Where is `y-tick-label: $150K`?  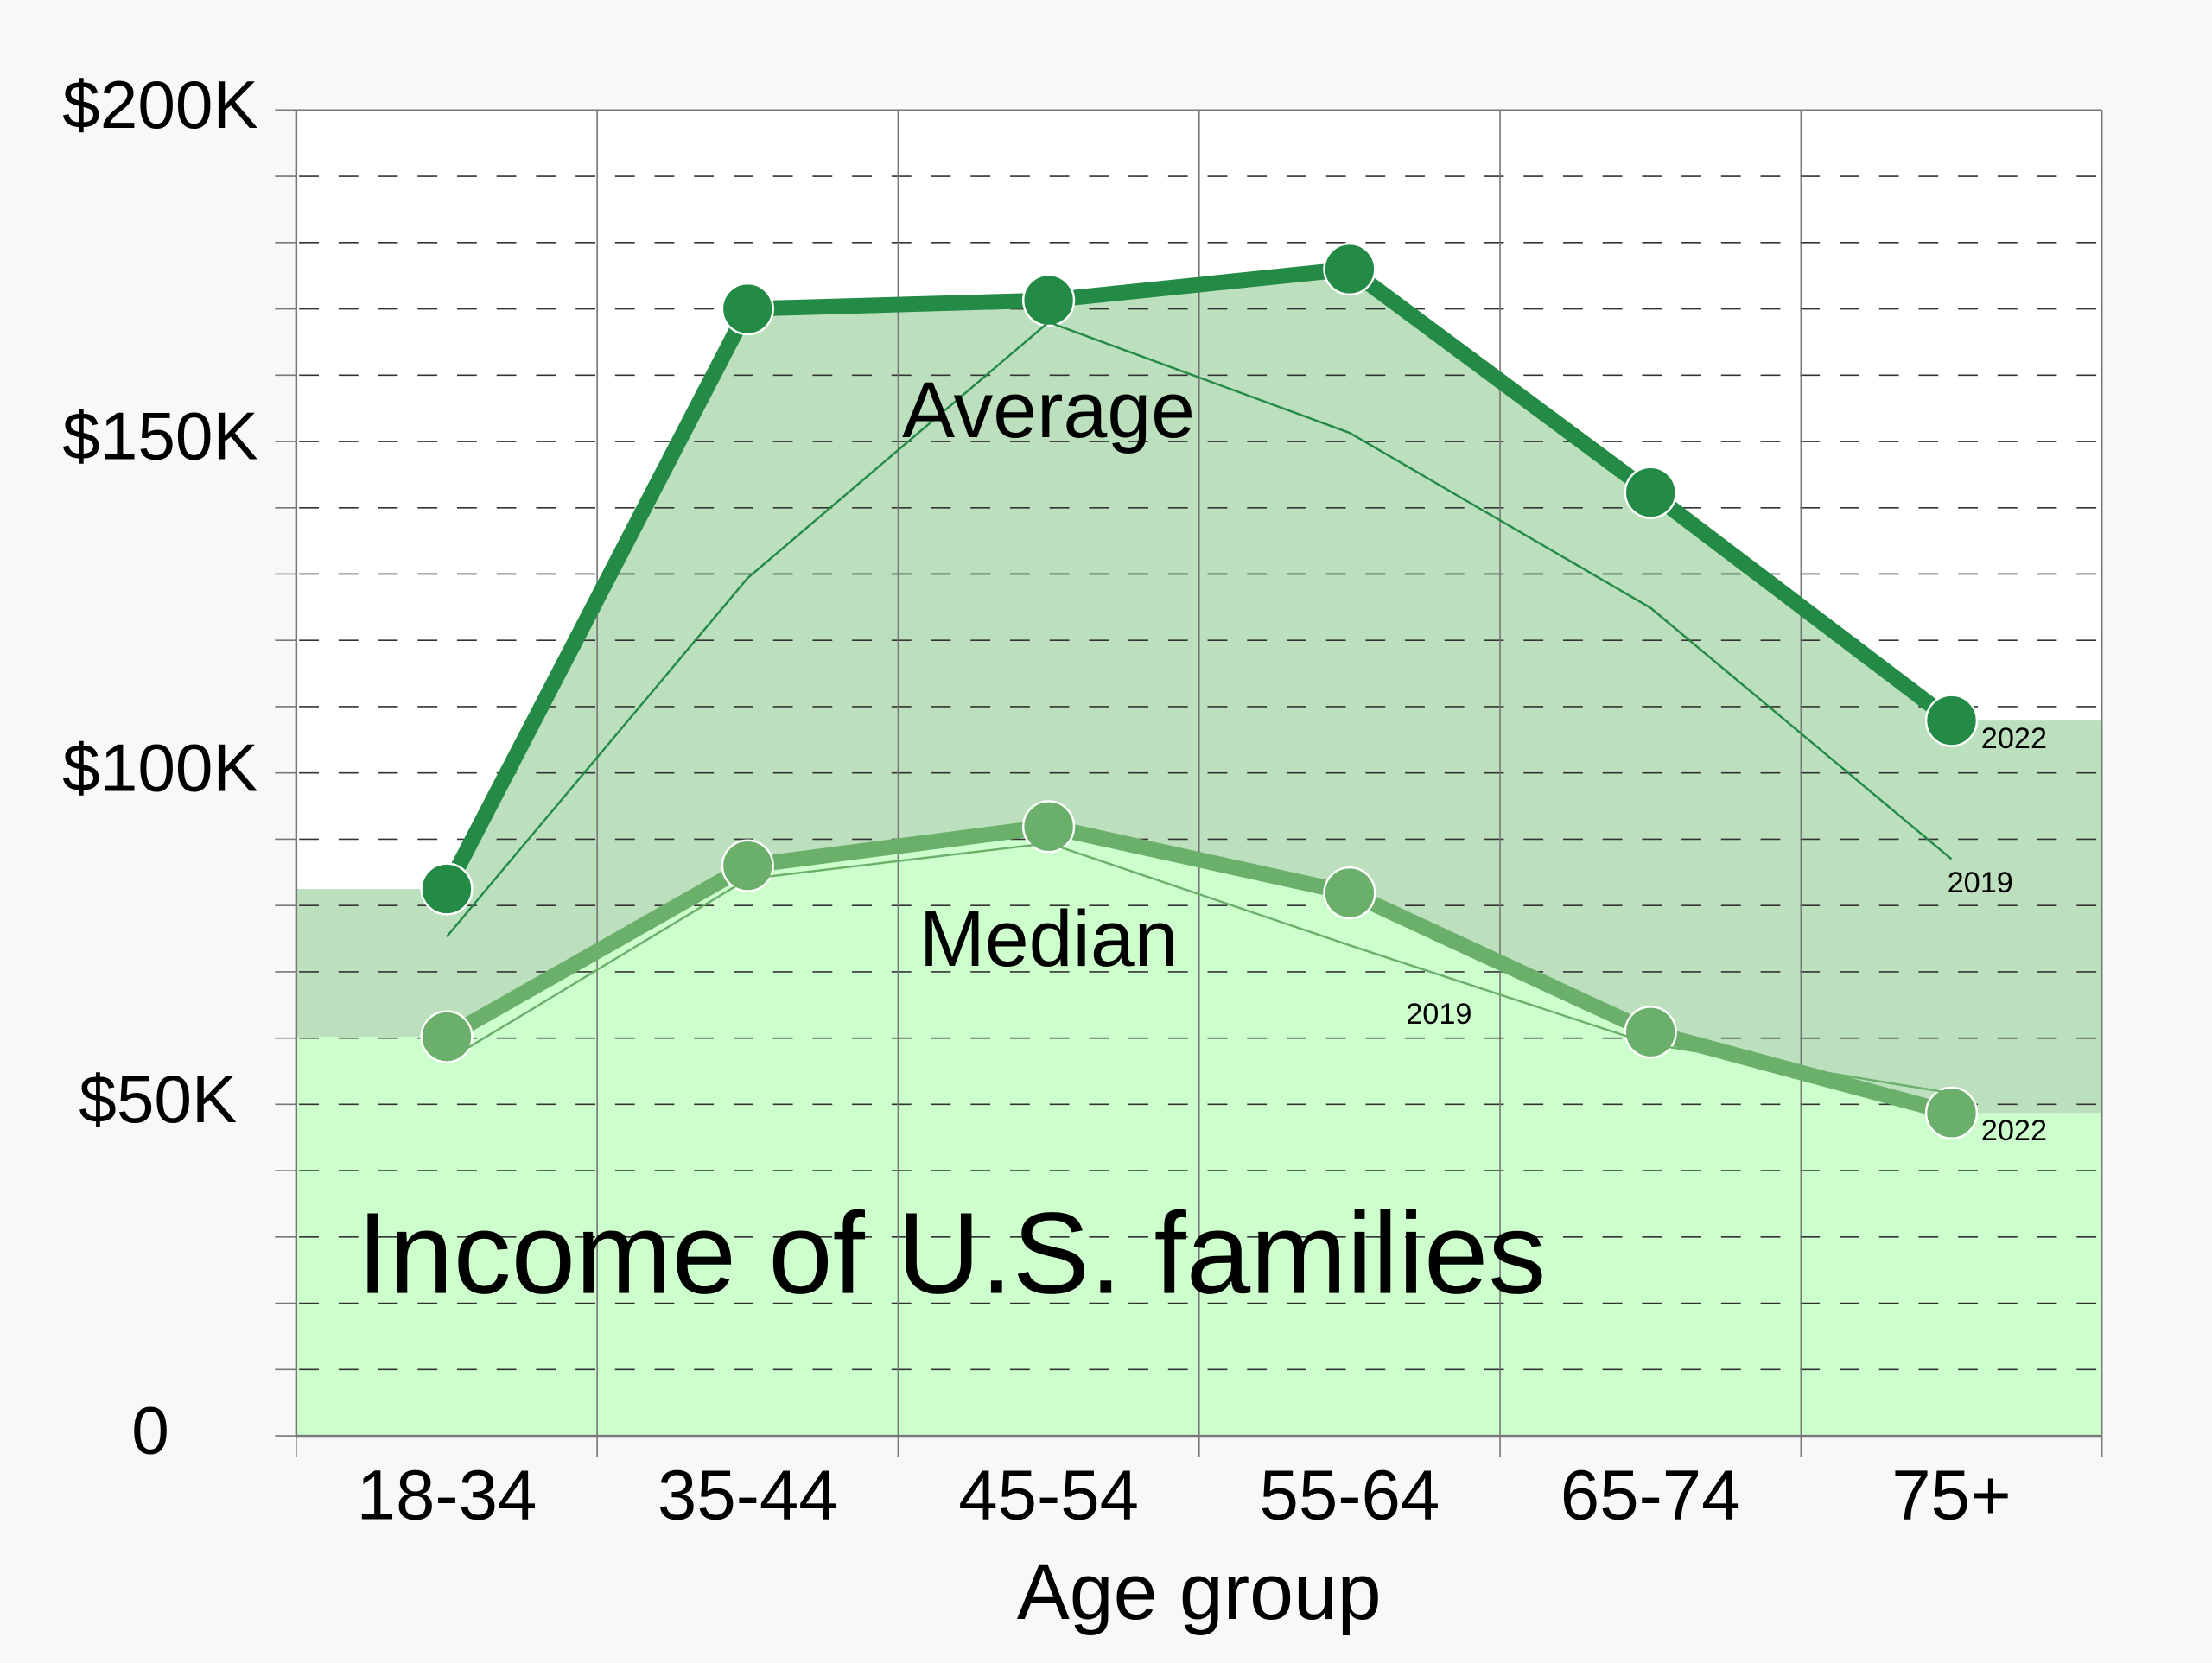
y-tick-label: $150K is located at coordinates (160, 436).